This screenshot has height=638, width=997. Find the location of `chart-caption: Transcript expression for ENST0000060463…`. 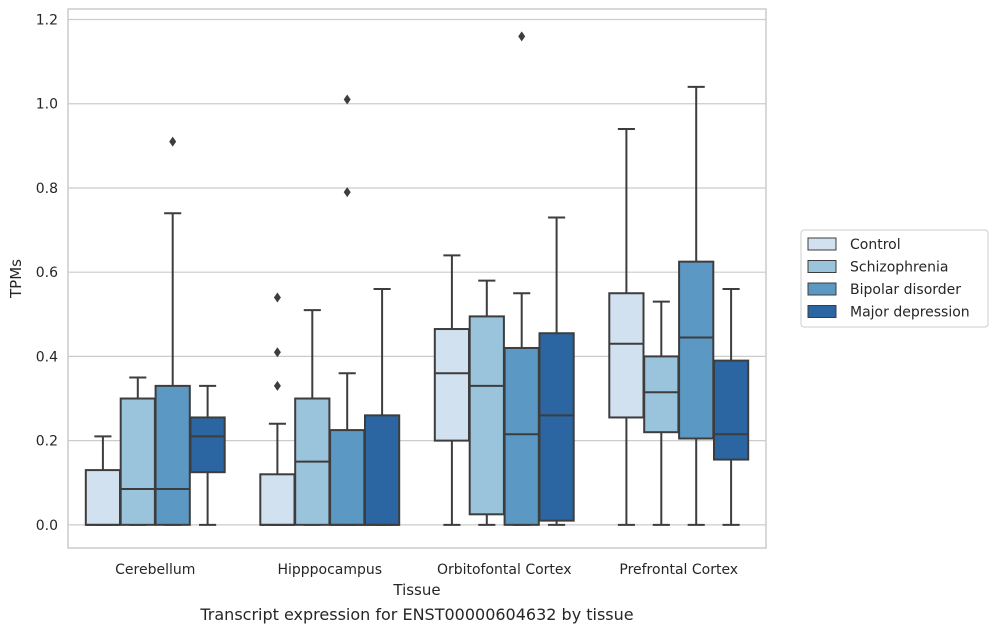

chart-caption: Transcript expression for ENST0000060463… is located at coordinates (417, 614).